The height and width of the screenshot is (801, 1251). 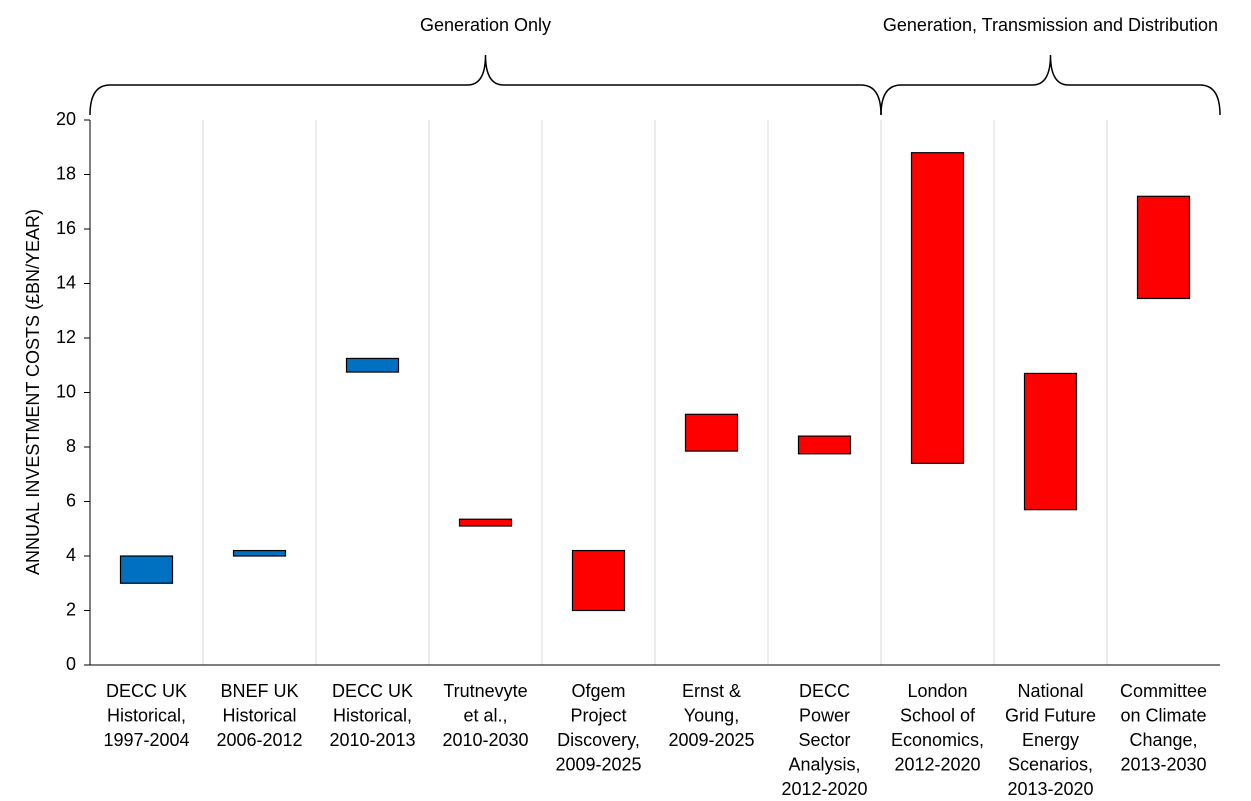 What do you see at coordinates (1163, 691) in the screenshot?
I see `x-tick-label: Committee` at bounding box center [1163, 691].